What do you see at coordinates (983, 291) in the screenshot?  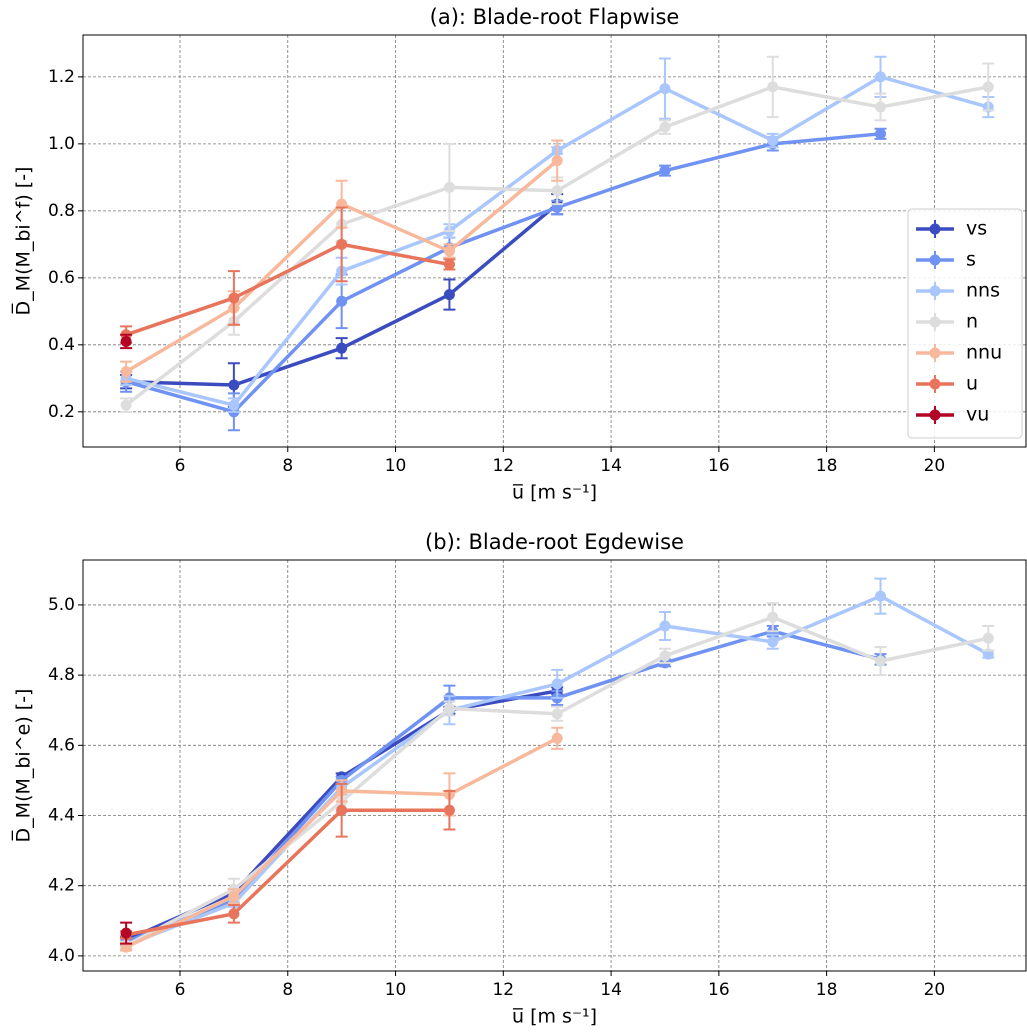 I see `legend-label: nns` at bounding box center [983, 291].